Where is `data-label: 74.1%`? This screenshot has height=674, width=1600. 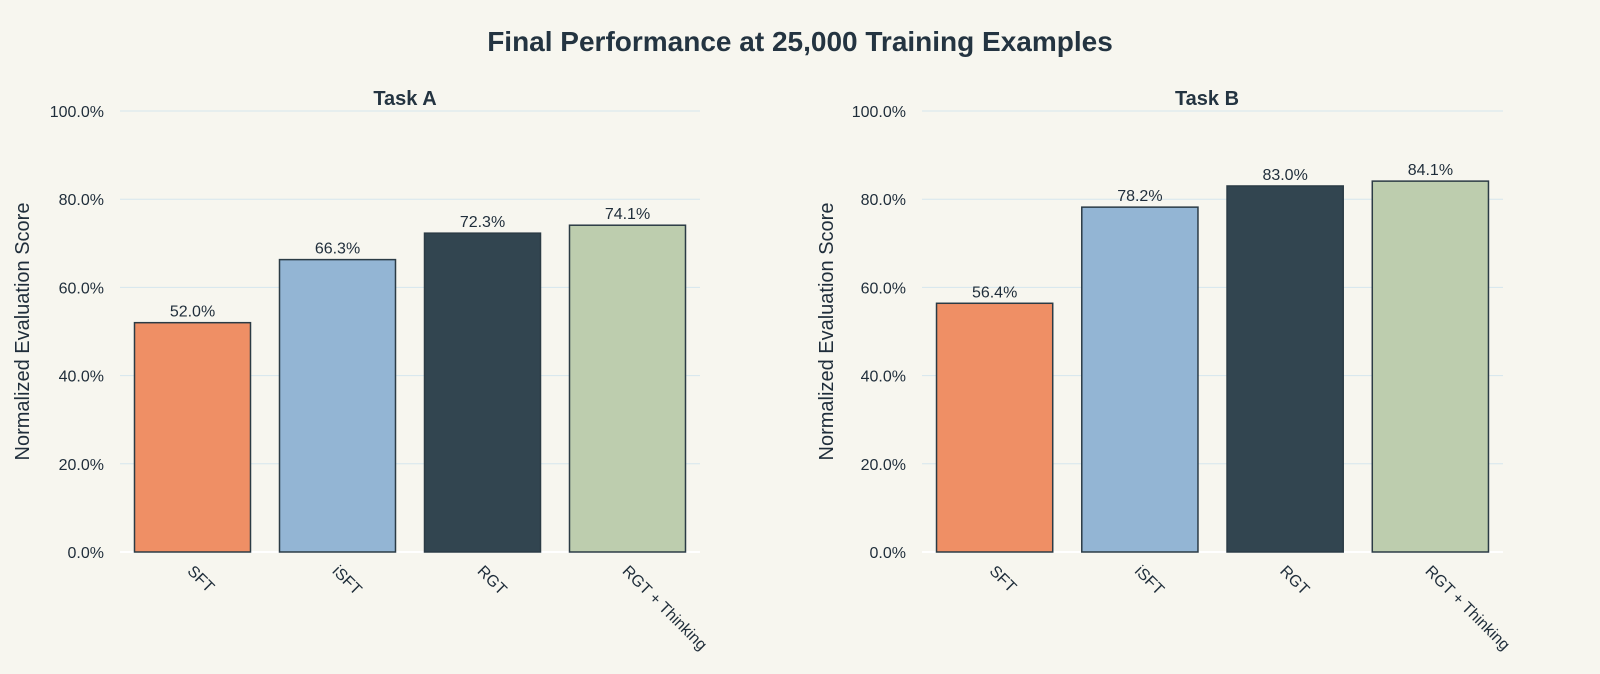
data-label: 74.1% is located at coordinates (627, 214).